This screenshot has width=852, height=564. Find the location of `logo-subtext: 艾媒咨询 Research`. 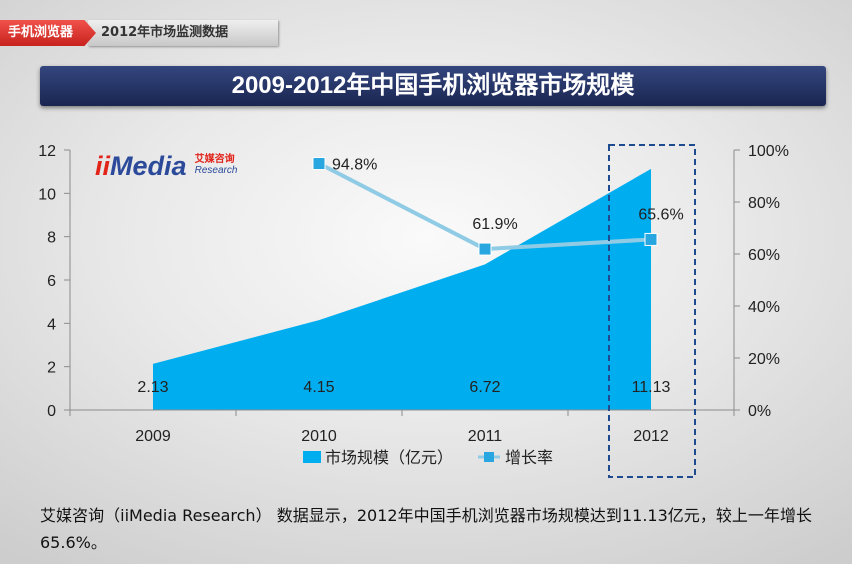

logo-subtext: 艾媒咨询 Research is located at coordinates (216, 166).